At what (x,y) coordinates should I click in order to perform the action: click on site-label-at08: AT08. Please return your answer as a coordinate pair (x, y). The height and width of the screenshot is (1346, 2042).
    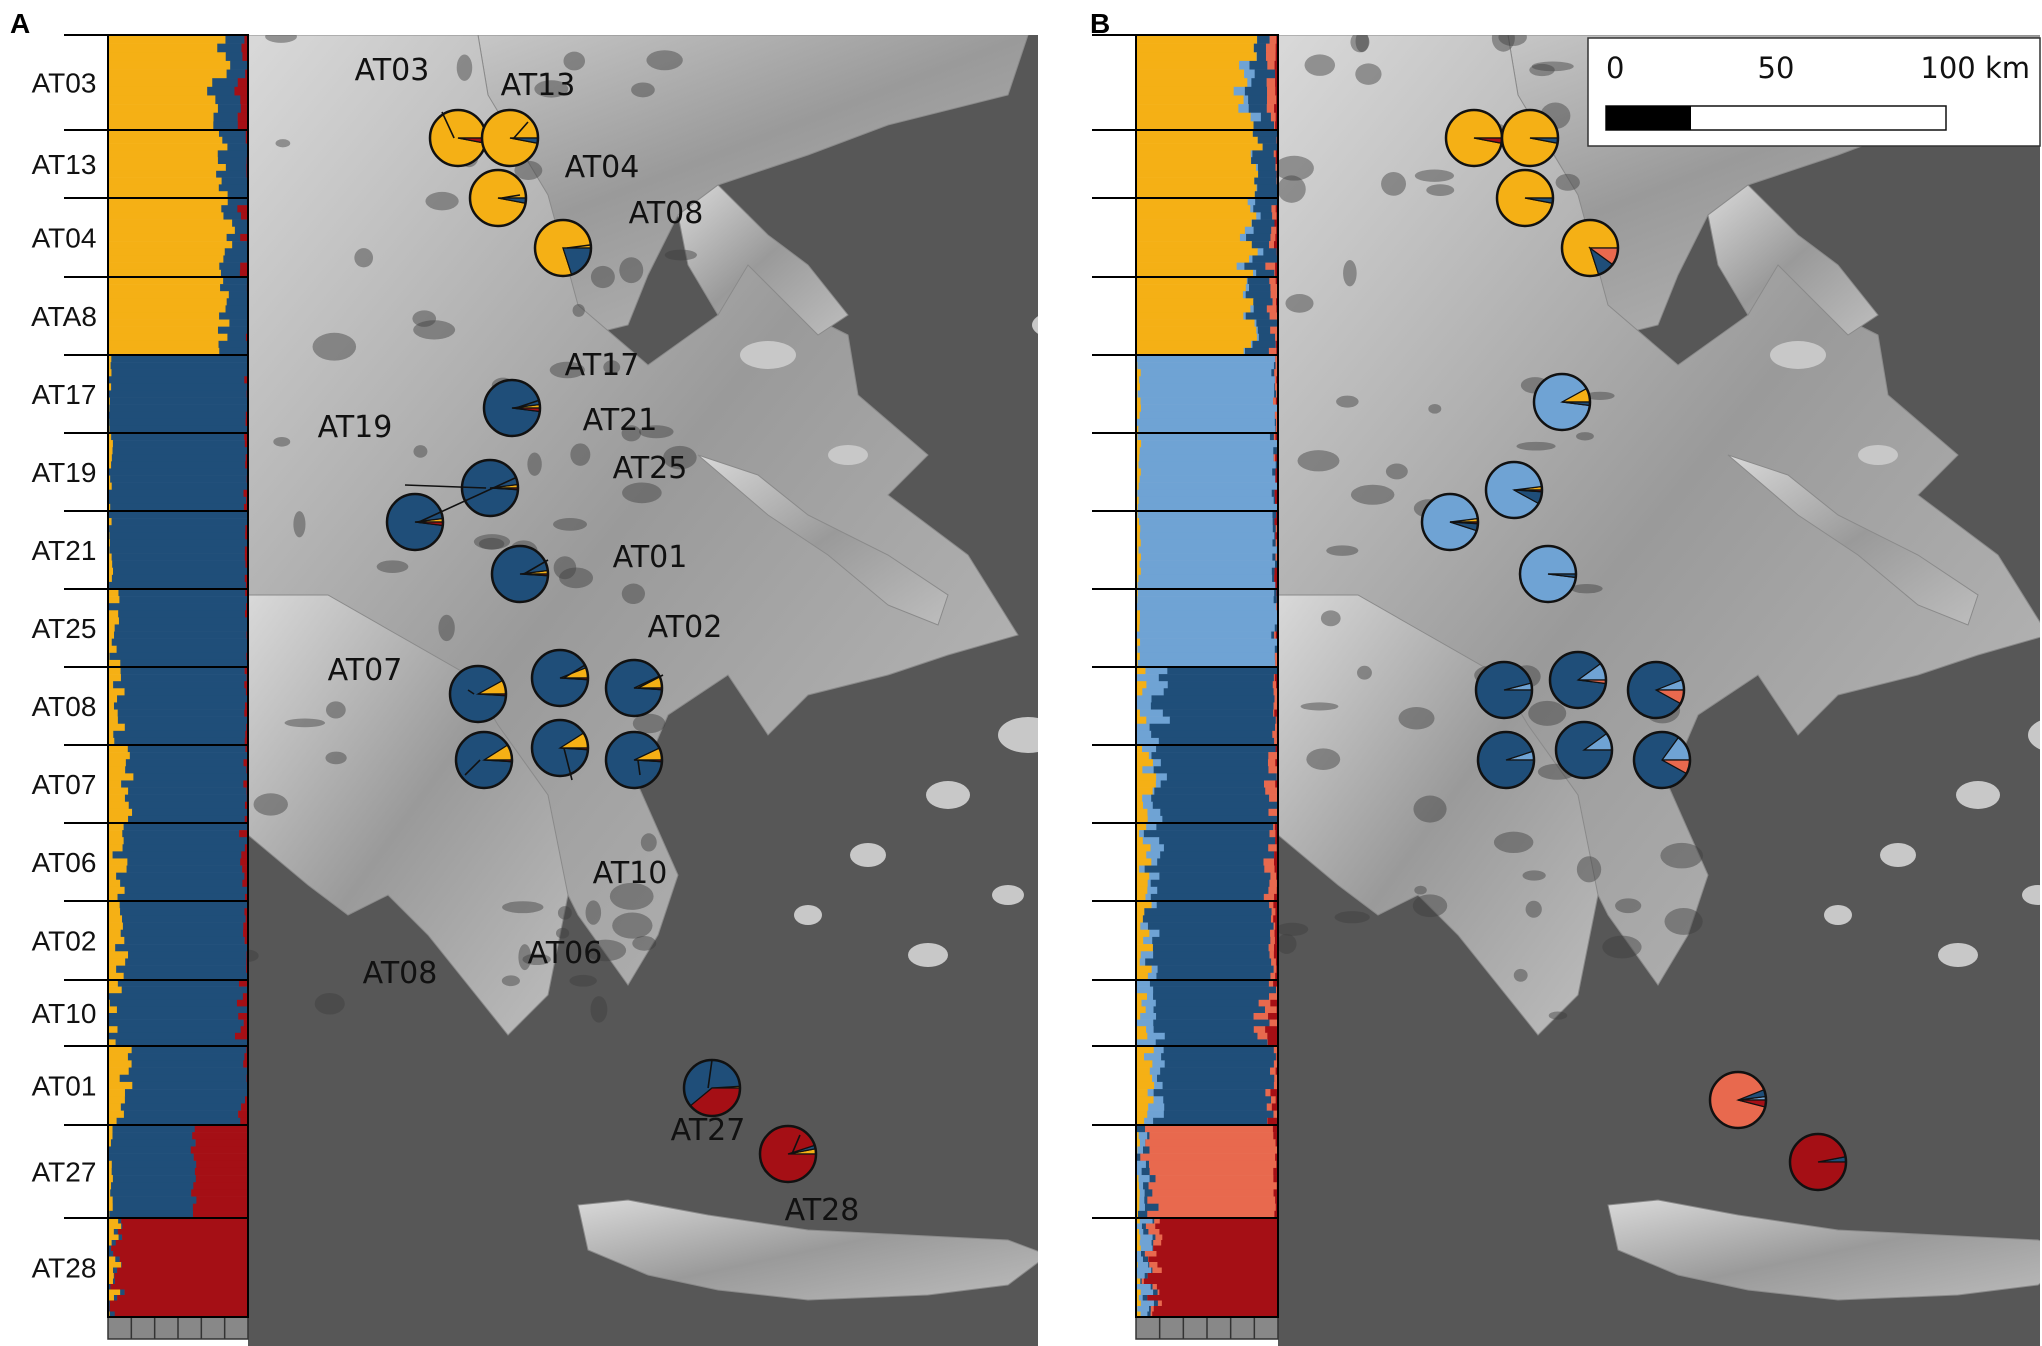
    Looking at the image, I should click on (666, 213).